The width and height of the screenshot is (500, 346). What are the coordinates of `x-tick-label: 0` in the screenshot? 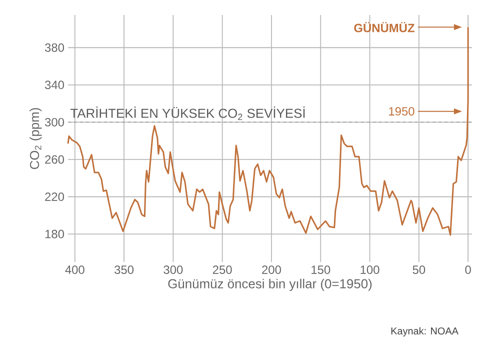 It's located at (468, 270).